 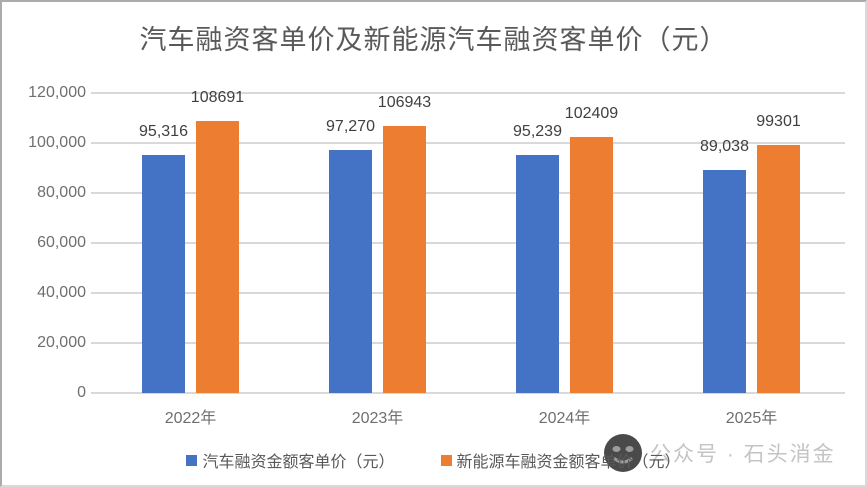 I want to click on data-label: 102409, so click(x=591, y=113).